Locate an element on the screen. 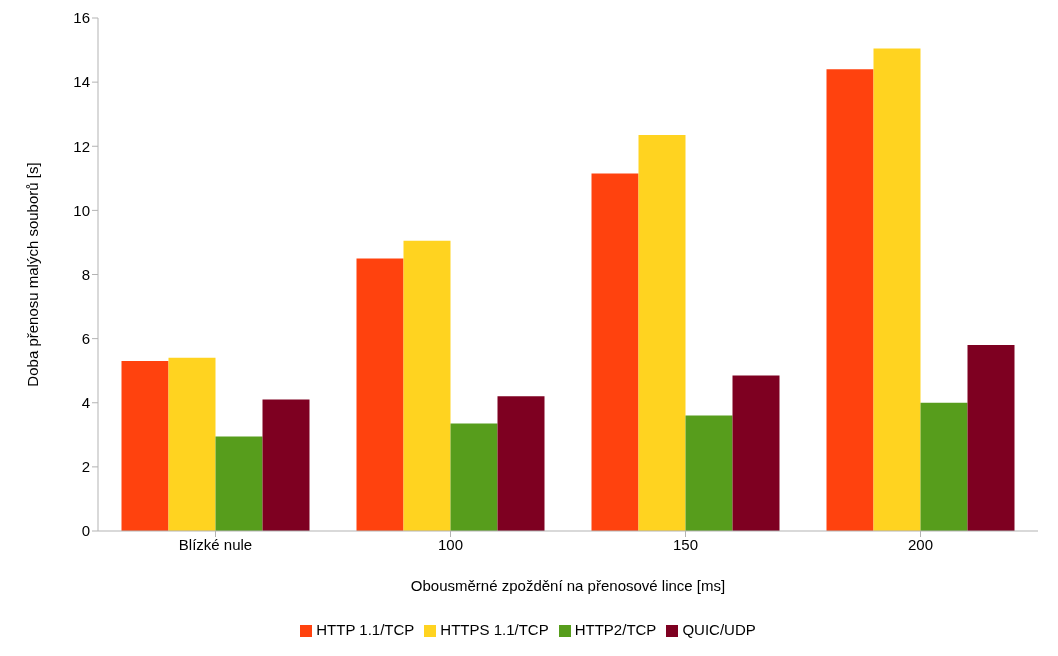  legend-label: HTTP2/TCP is located at coordinates (615, 629).